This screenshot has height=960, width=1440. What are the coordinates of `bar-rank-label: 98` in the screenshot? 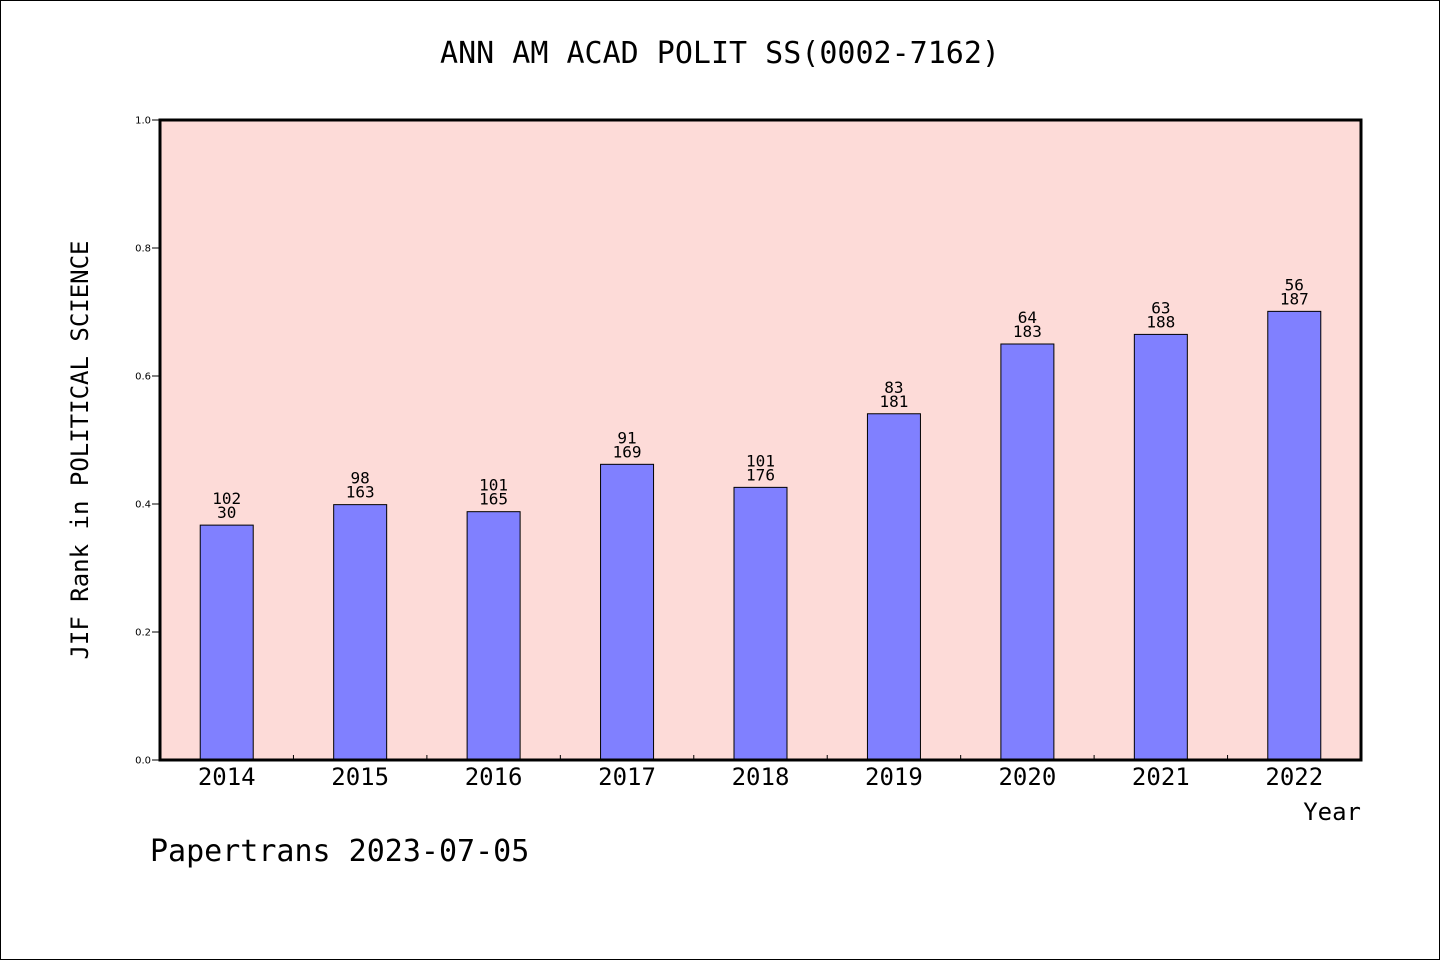 It's located at (360, 478).